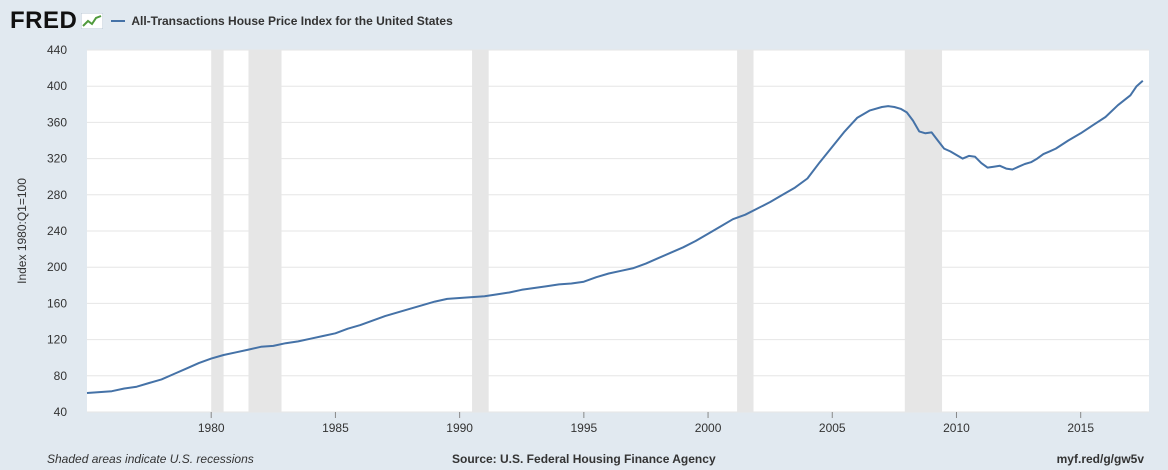 The width and height of the screenshot is (1168, 470). I want to click on x-axis-ticks: 1980 1985 1990 1995 2000 2005 2010 2015, so click(646, 423).